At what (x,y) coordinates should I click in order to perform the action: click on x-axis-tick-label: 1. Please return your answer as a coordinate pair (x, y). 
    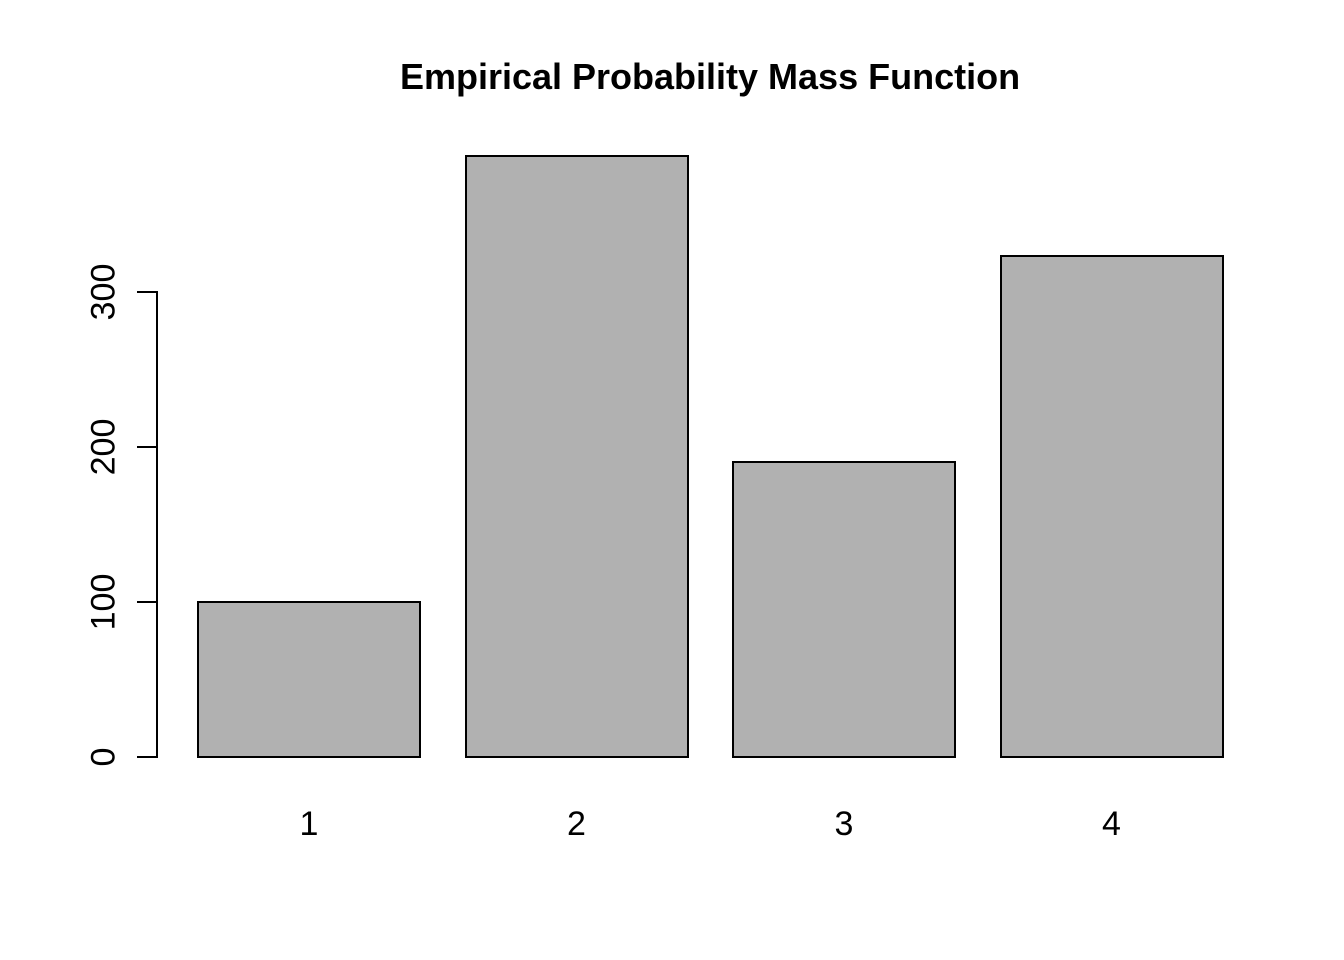
    Looking at the image, I should click on (309, 824).